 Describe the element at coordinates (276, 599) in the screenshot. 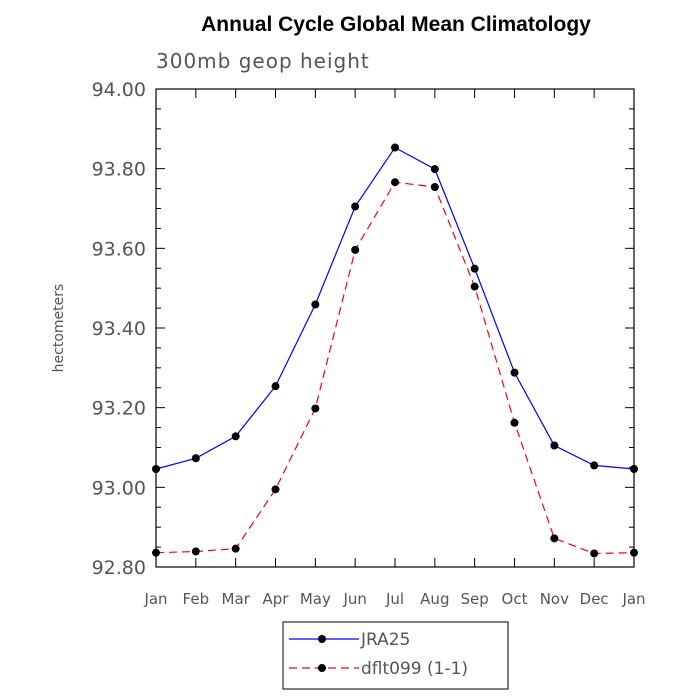

I see `x-tick-label: Apr` at that location.